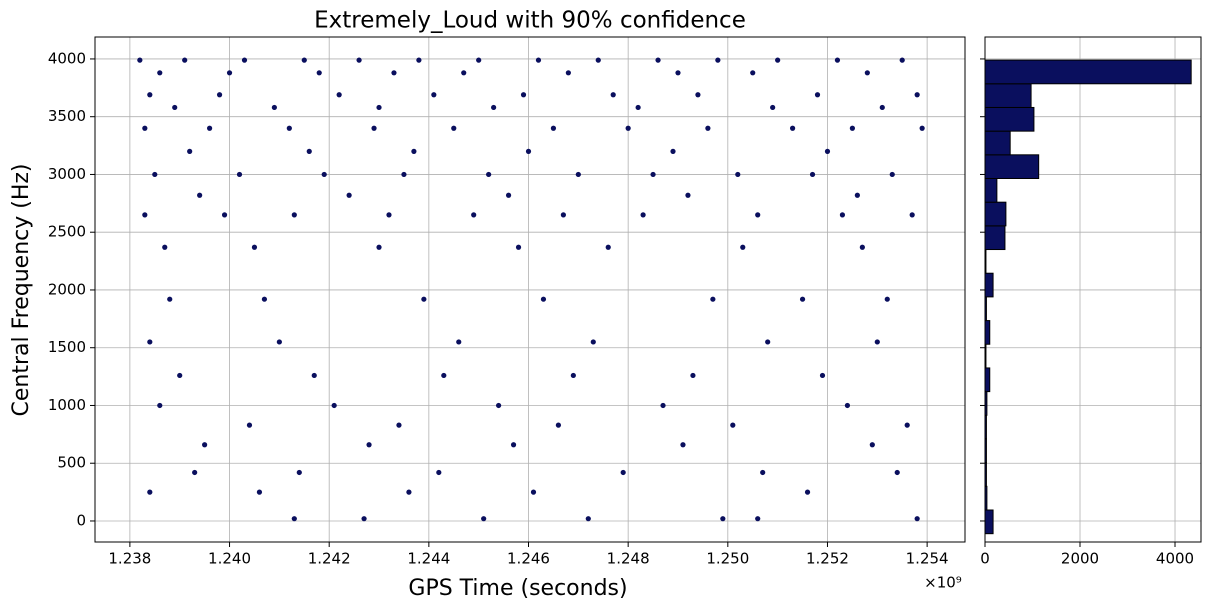 Image resolution: width=1211 pixels, height=611 pixels. I want to click on chart-title: Extremely_Loud with 90% confidence, so click(530, 21).